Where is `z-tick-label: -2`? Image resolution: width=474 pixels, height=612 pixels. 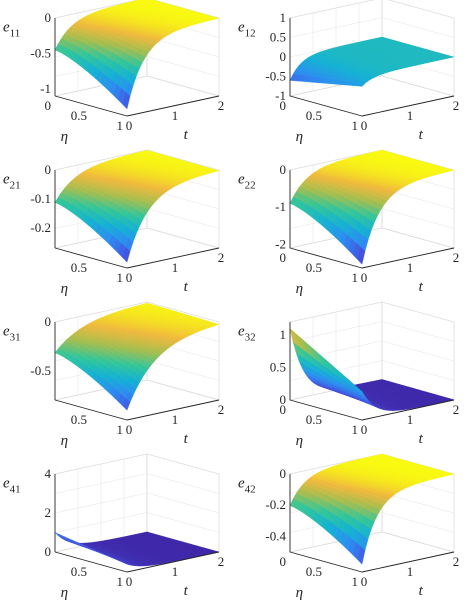 z-tick-label: -2 is located at coordinates (280, 243).